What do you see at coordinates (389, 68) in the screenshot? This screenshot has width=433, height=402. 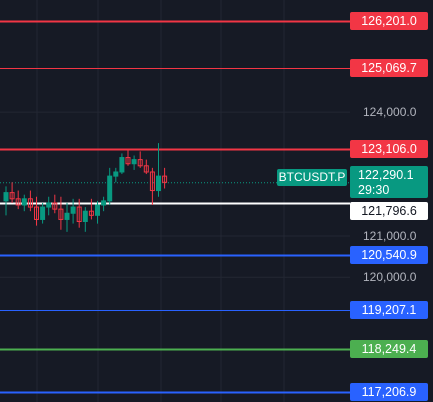 I see `level-price-label: 125,069.7` at bounding box center [389, 68].